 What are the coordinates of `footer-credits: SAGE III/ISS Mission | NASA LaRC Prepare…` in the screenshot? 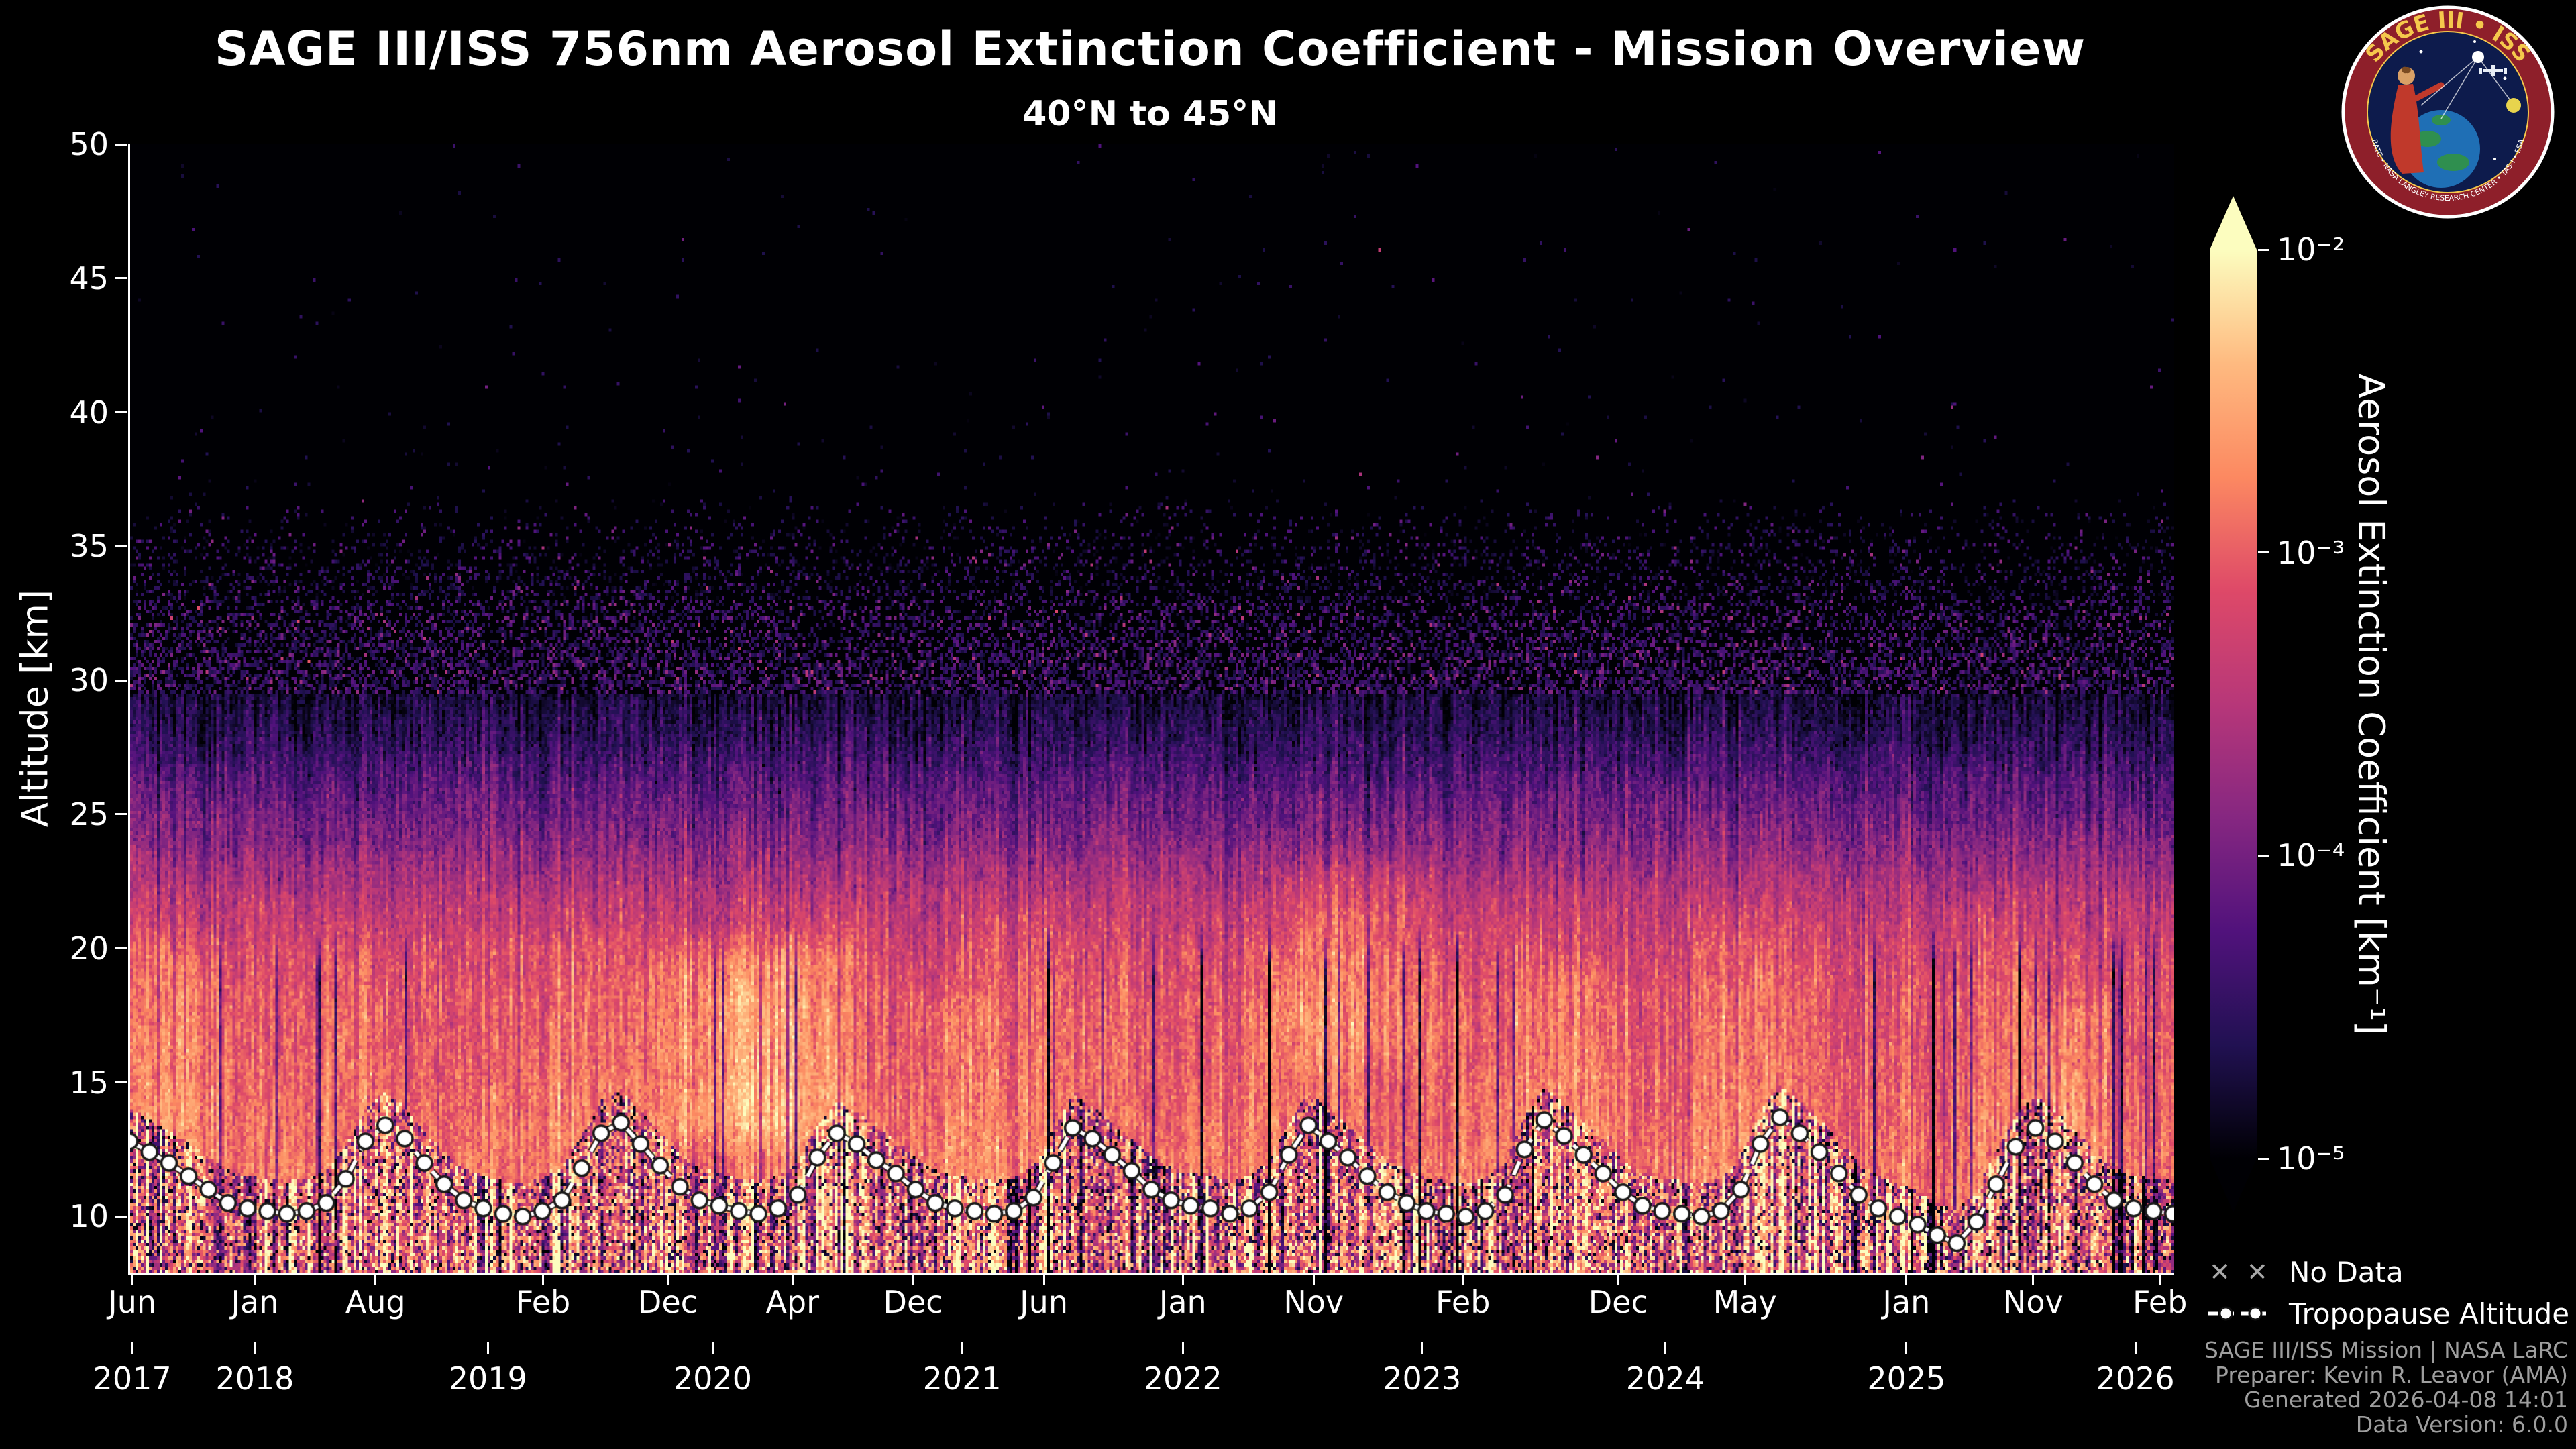 It's located at (2386, 1387).